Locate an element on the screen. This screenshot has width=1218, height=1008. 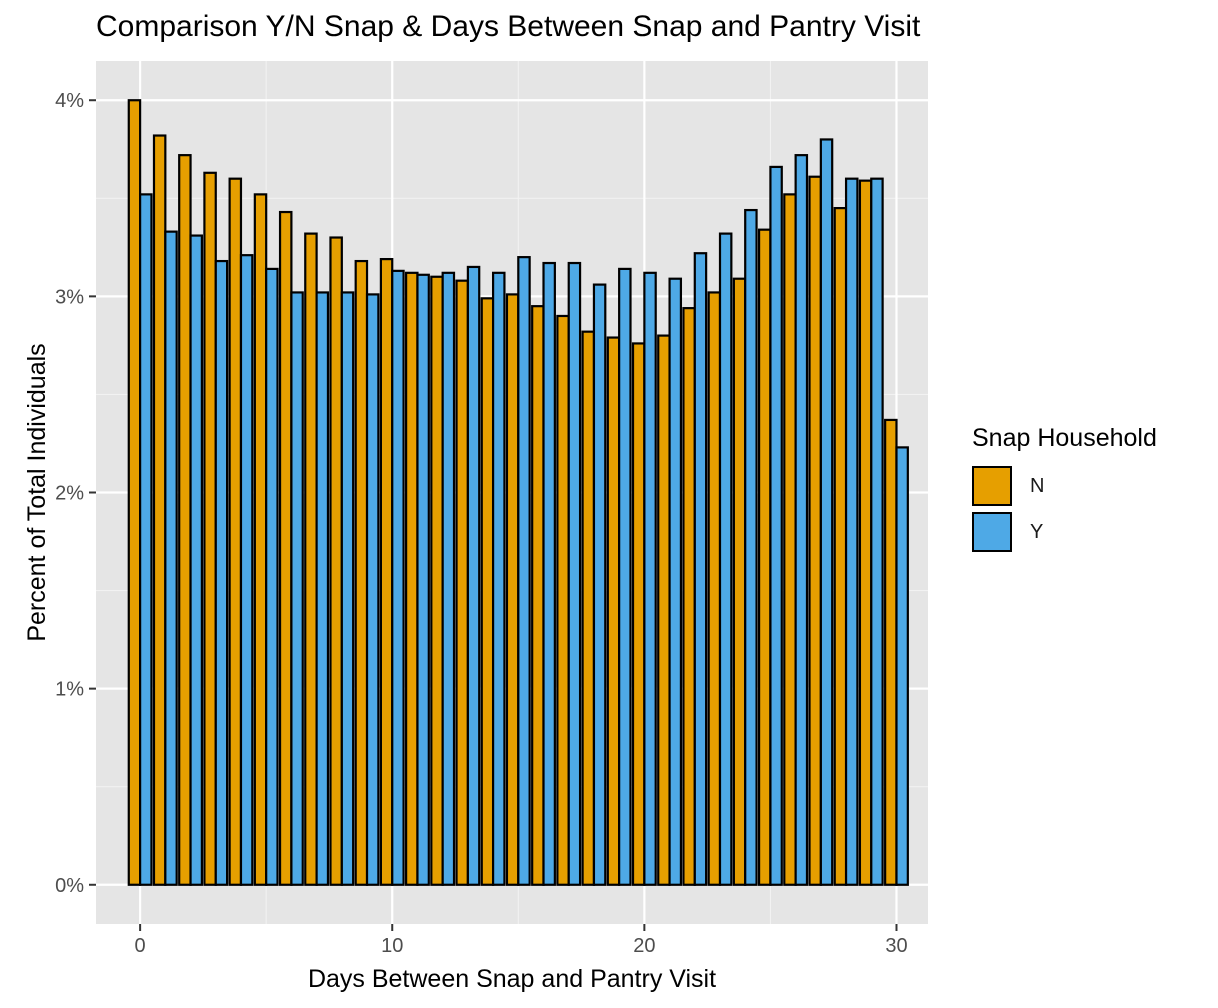
x-tick-label: 0 is located at coordinates (140, 946).